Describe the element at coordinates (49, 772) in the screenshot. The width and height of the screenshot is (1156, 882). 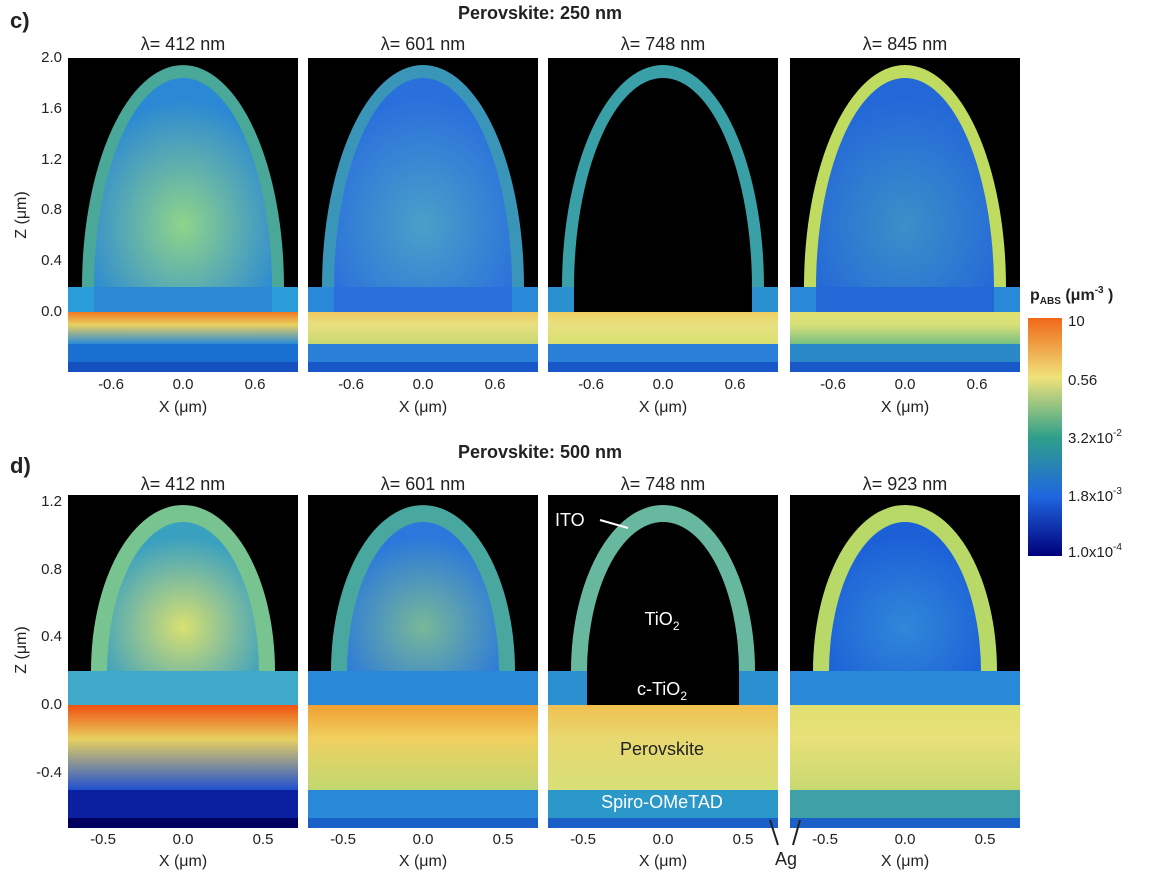
I see `y-tick-label: -0.4` at that location.